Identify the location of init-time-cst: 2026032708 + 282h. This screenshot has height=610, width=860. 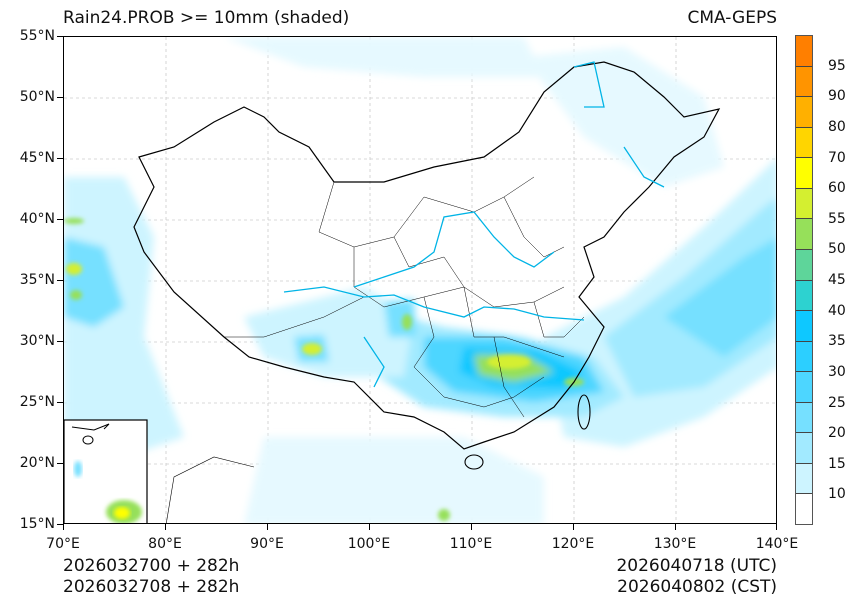
(151, 587).